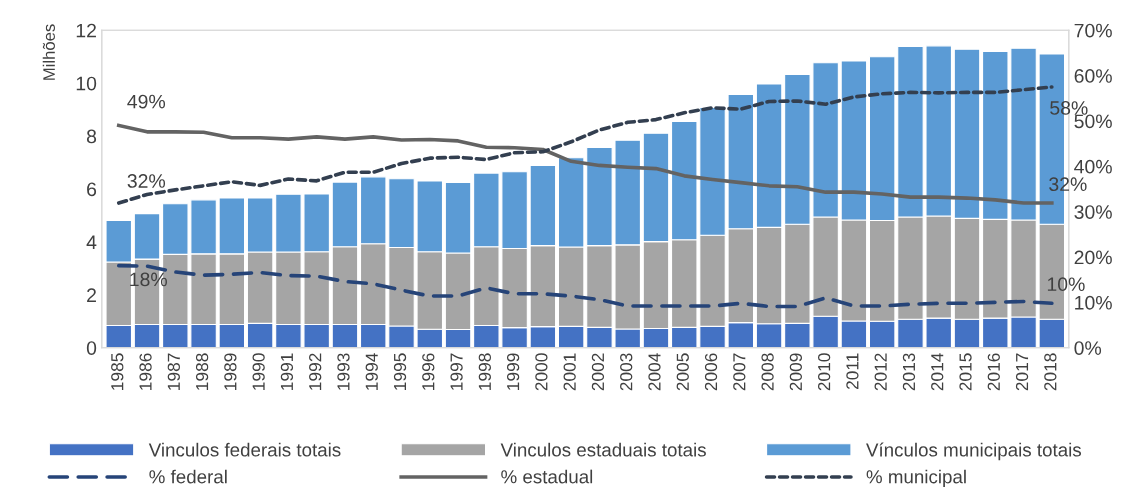 Image resolution: width=1131 pixels, height=504 pixels. I want to click on y-tick-label: 2, so click(91, 295).